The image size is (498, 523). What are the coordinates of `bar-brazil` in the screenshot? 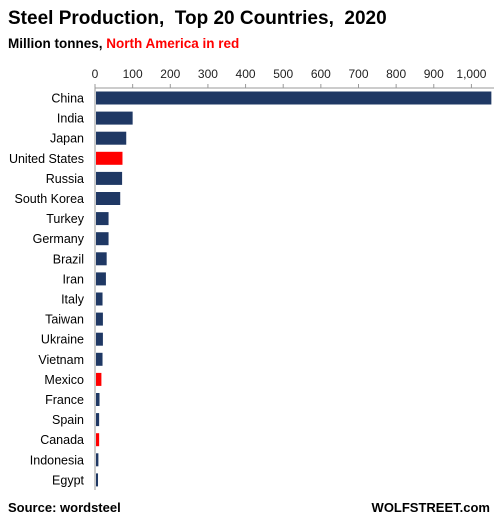 It's located at (101, 259).